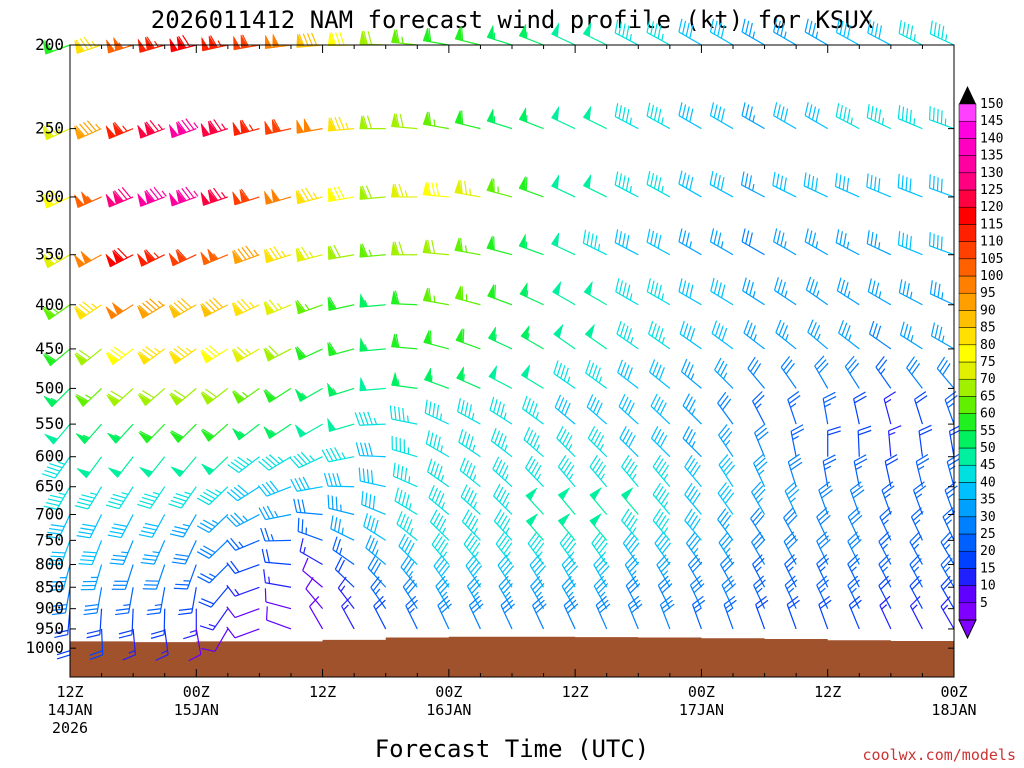 This screenshot has width=1024, height=768. What do you see at coordinates (939, 755) in the screenshot?
I see `credit-text: coolwx.com/models` at bounding box center [939, 755].